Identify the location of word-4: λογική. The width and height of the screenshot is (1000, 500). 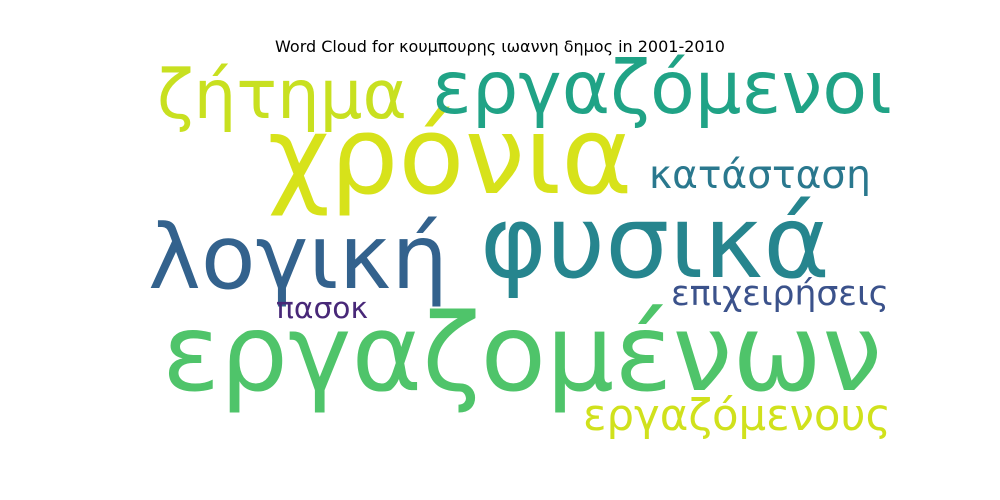
(298, 258).